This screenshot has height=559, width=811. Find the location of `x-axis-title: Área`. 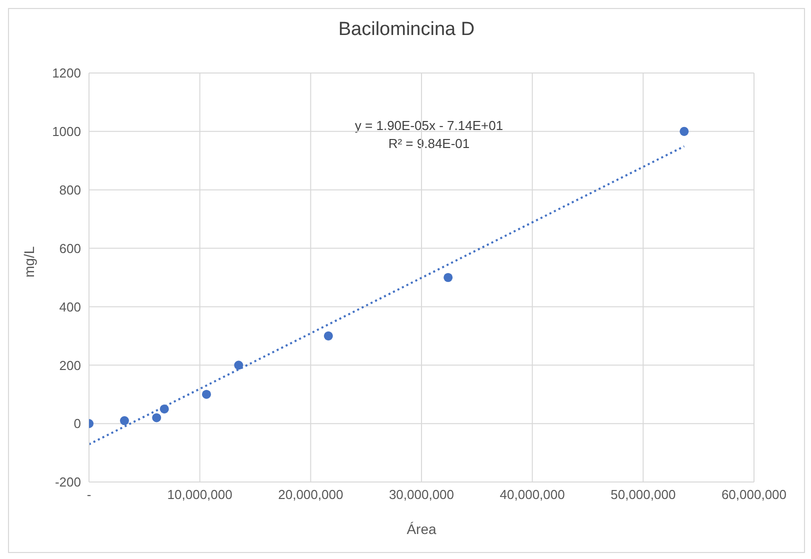

x-axis-title: Área is located at coordinates (421, 529).